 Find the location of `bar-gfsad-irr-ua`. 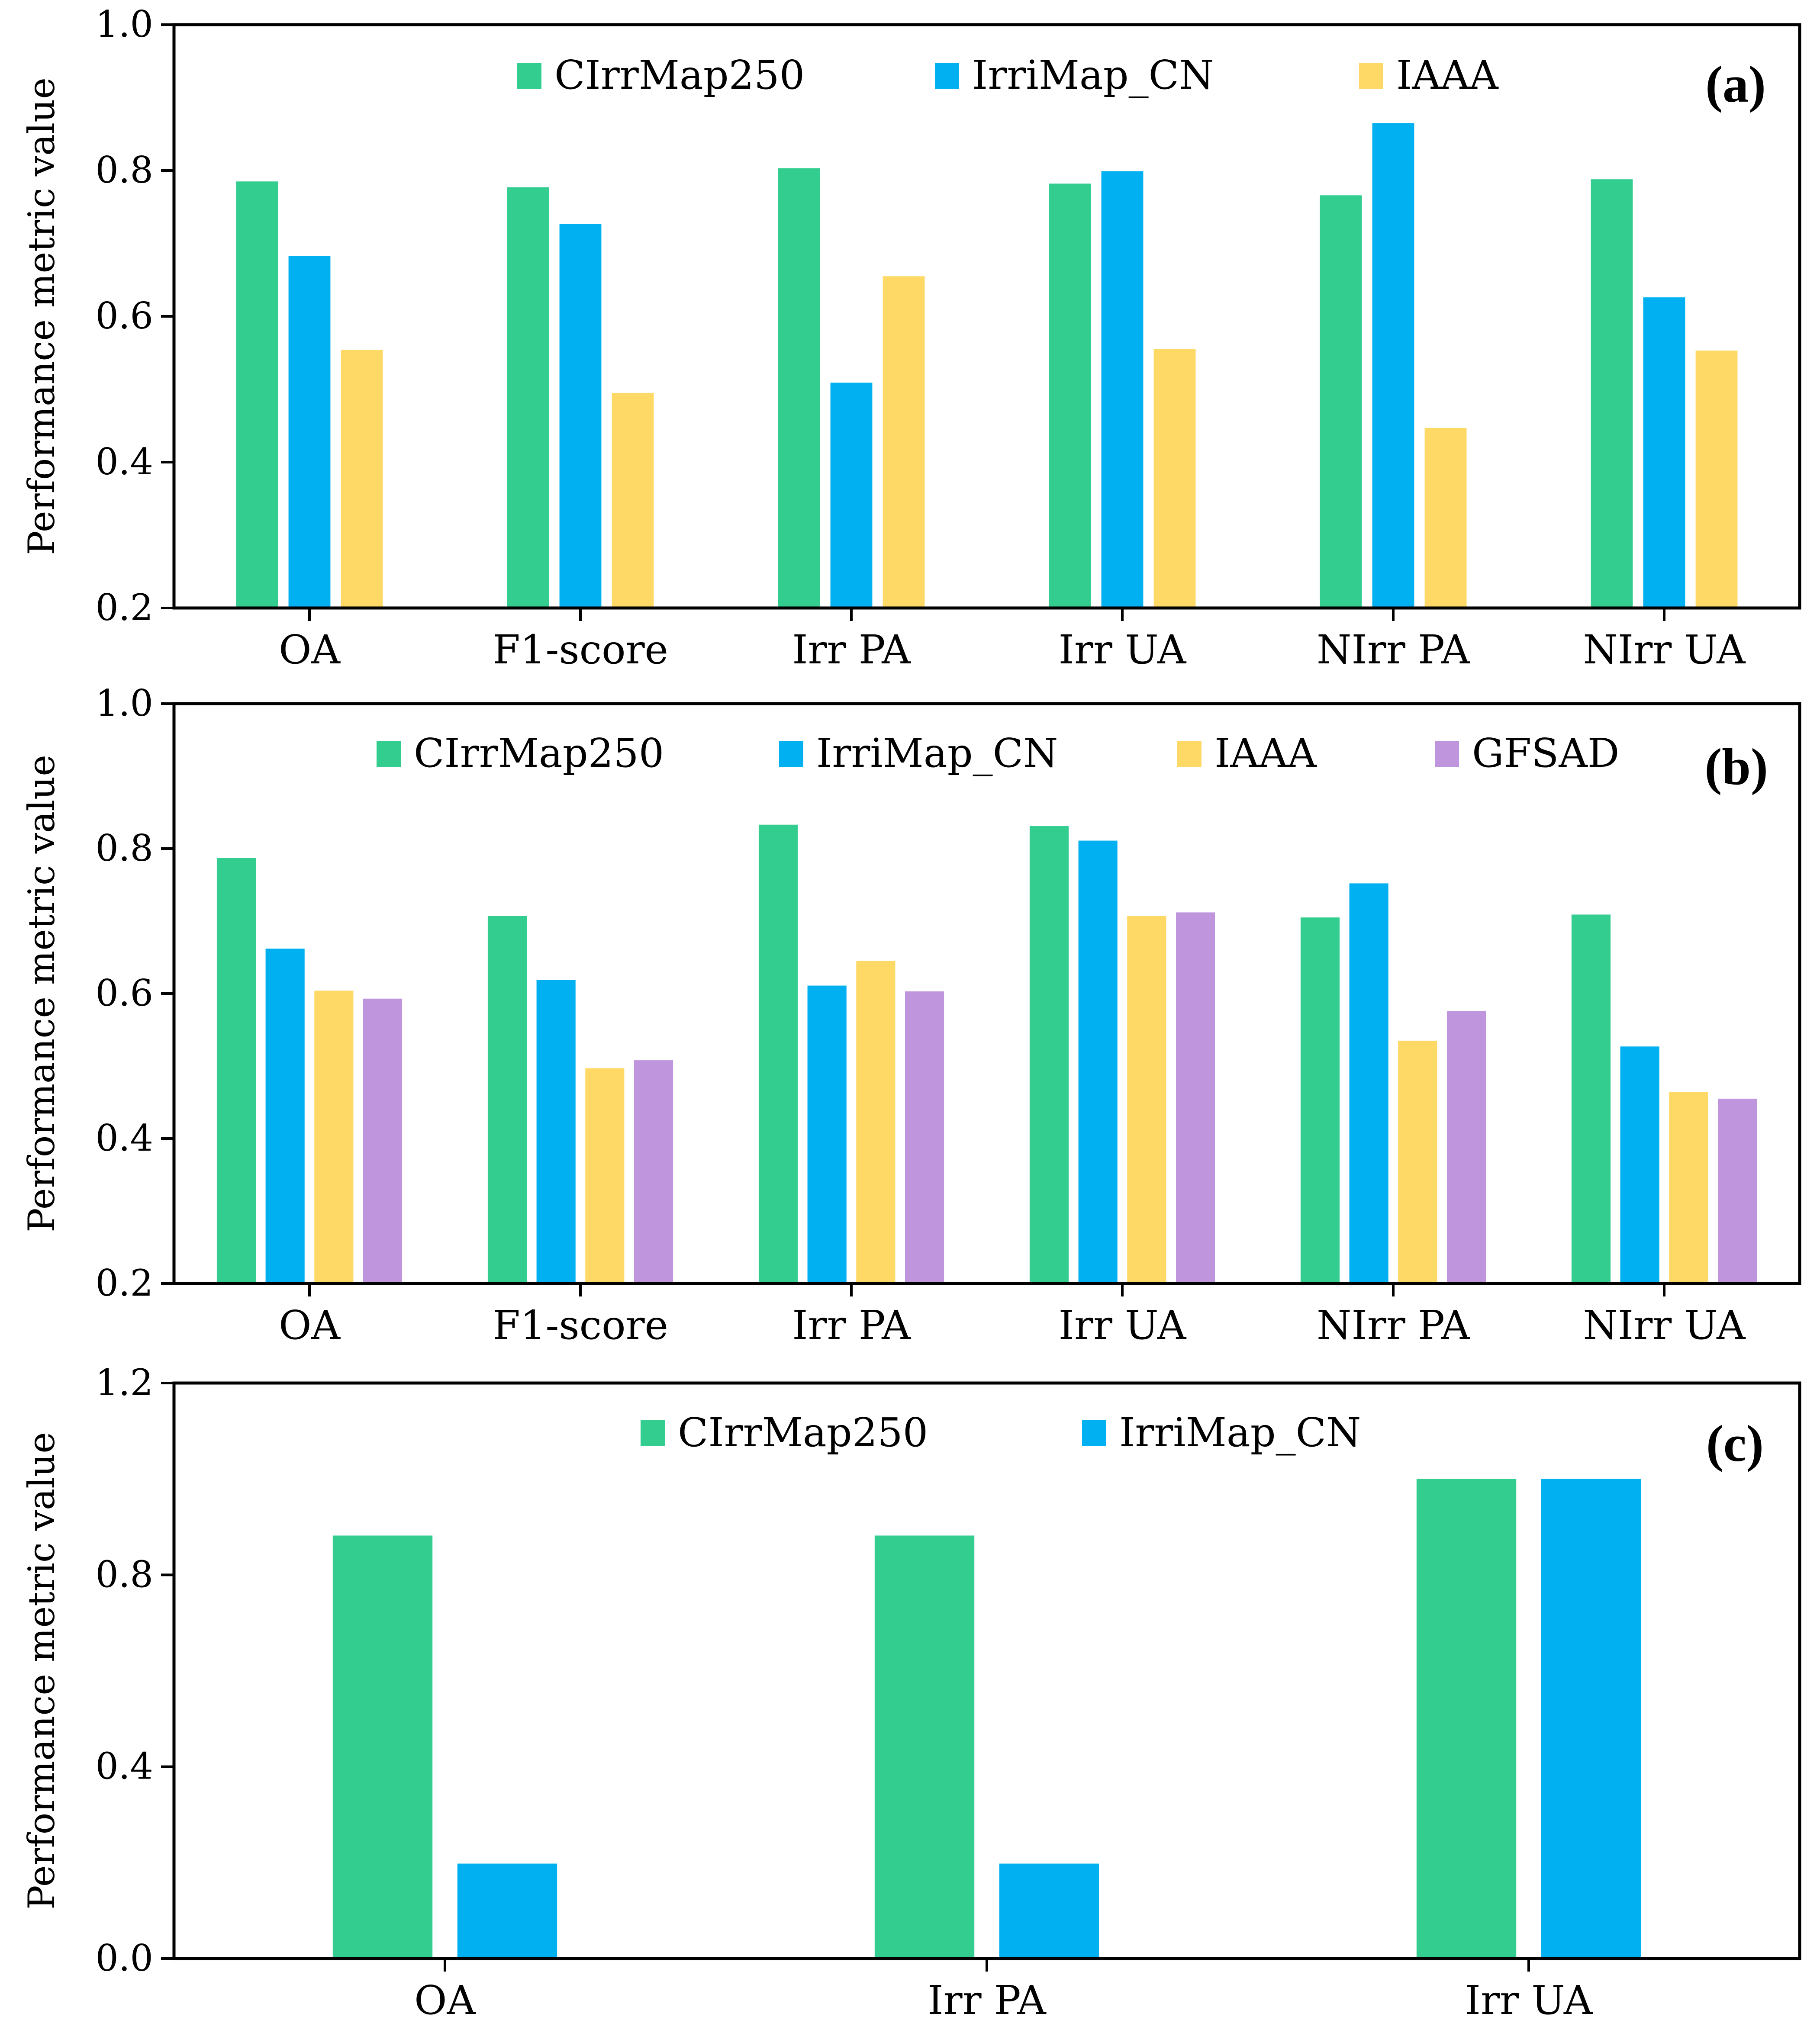

bar-gfsad-irr-ua is located at coordinates (1195, 1097).